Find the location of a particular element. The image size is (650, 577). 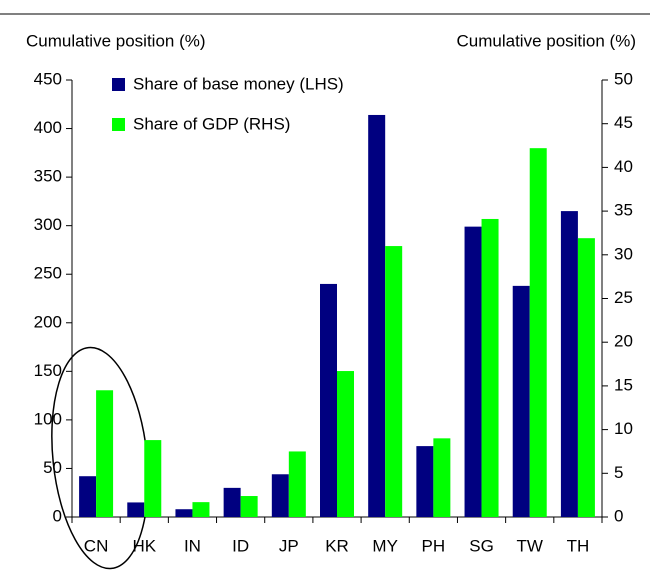

x-tick-label: ID is located at coordinates (240, 545).